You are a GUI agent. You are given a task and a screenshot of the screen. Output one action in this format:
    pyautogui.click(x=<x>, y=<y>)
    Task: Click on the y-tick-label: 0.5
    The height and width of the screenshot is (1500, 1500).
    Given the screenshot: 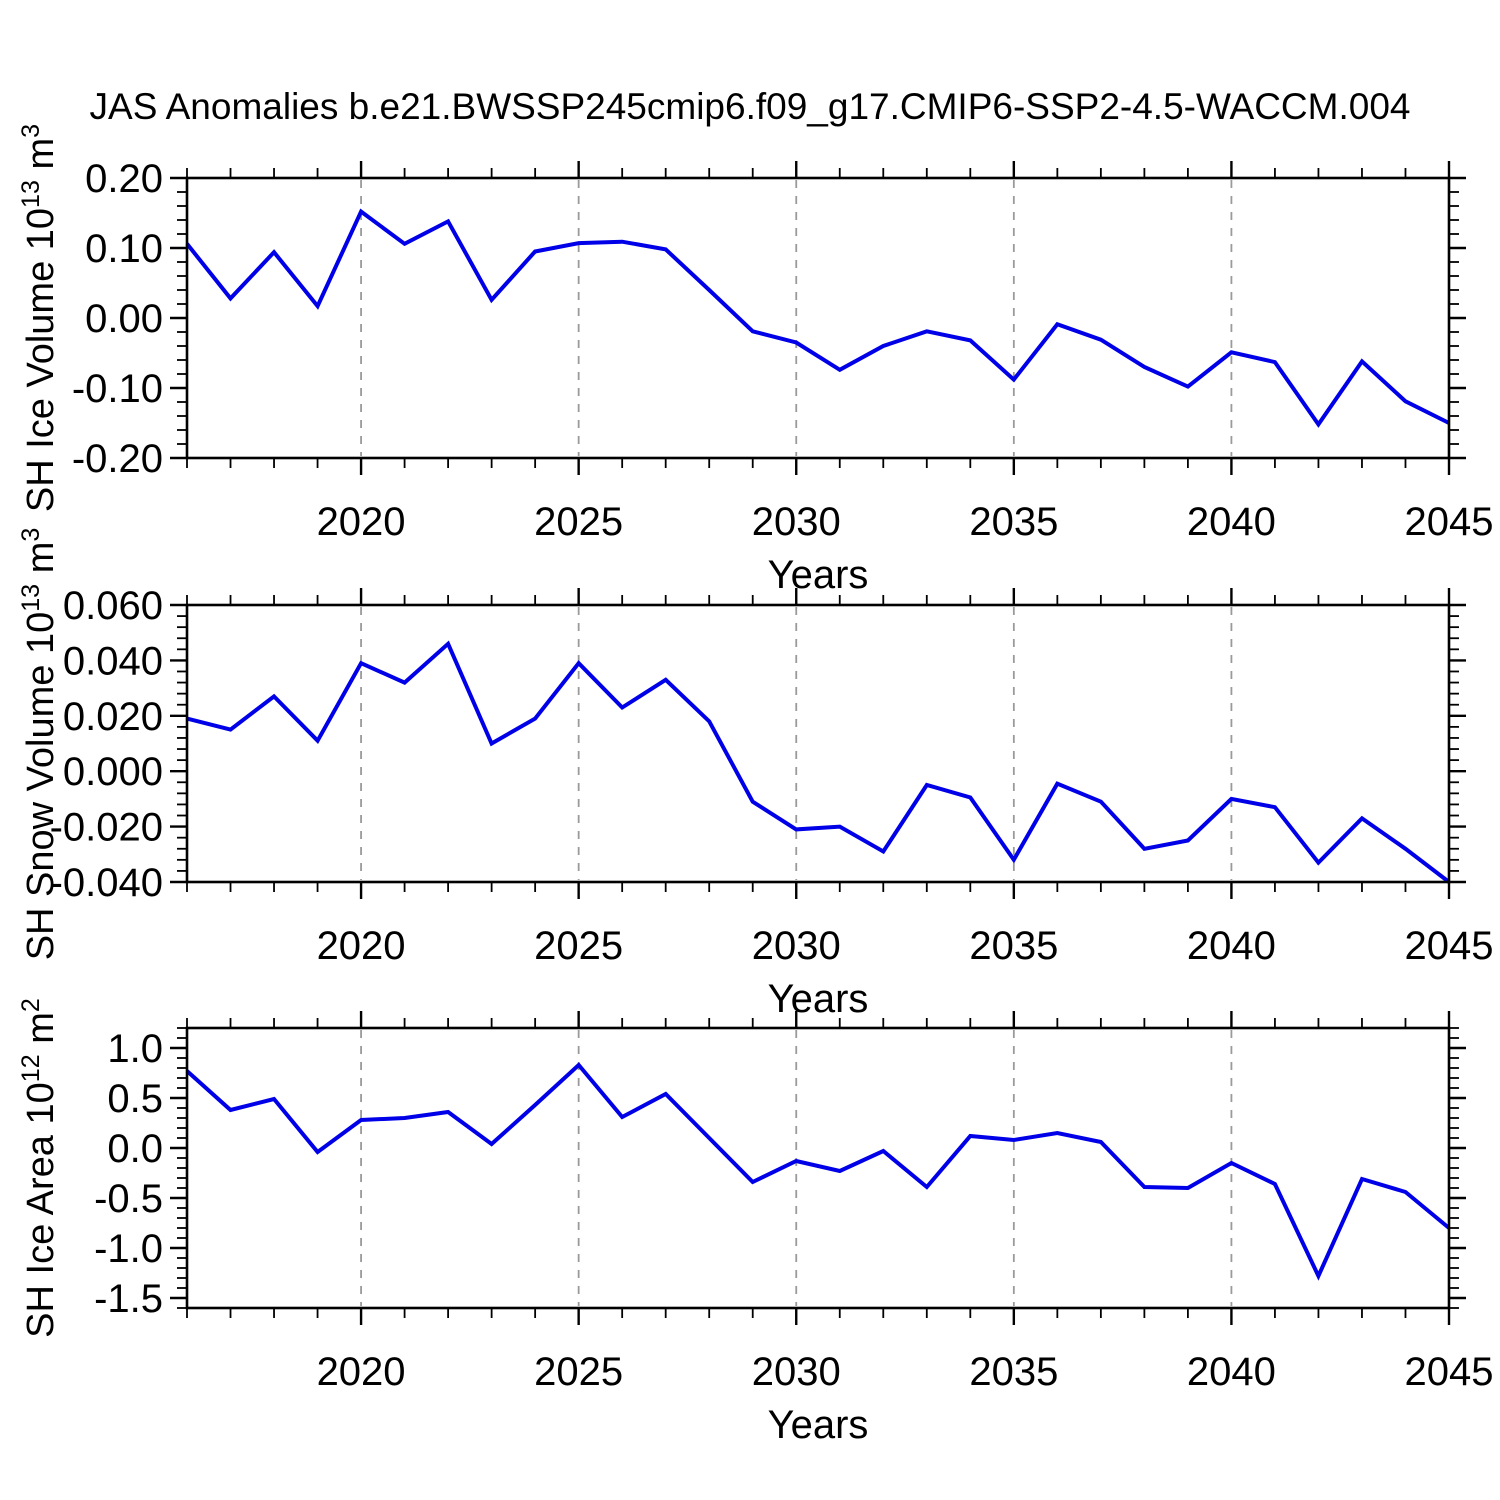 What is the action you would take?
    pyautogui.click(x=135, y=1099)
    